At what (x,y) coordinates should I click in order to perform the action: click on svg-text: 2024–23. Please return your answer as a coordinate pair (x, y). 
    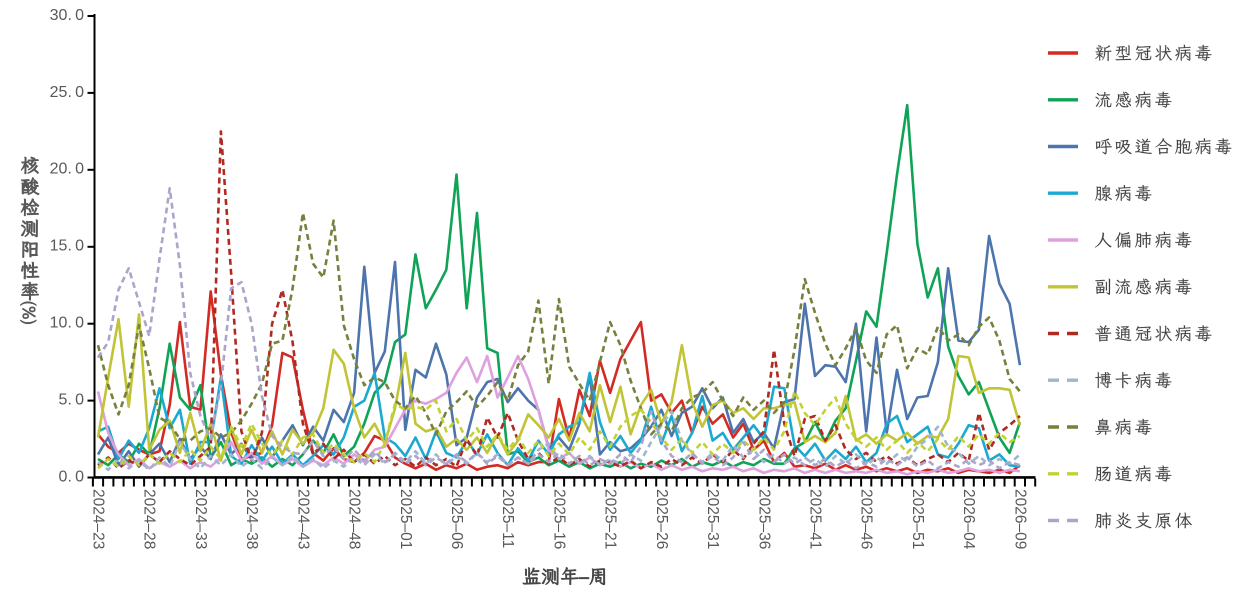
    Looking at the image, I should click on (98, 519).